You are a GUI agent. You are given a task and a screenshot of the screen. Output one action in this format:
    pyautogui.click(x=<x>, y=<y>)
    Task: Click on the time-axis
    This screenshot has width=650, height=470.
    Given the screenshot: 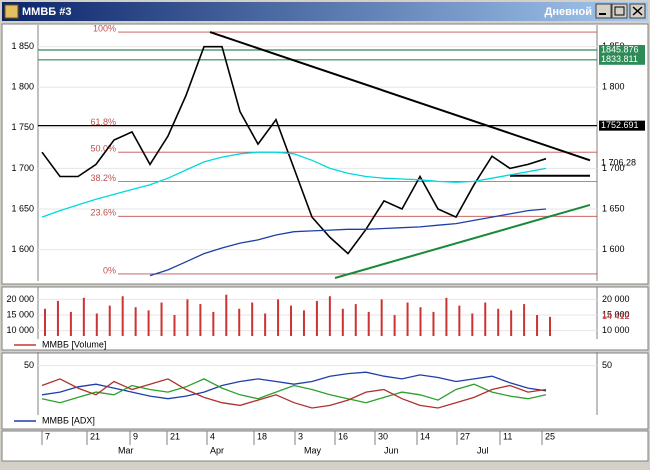 What is the action you would take?
    pyautogui.click(x=325, y=446)
    